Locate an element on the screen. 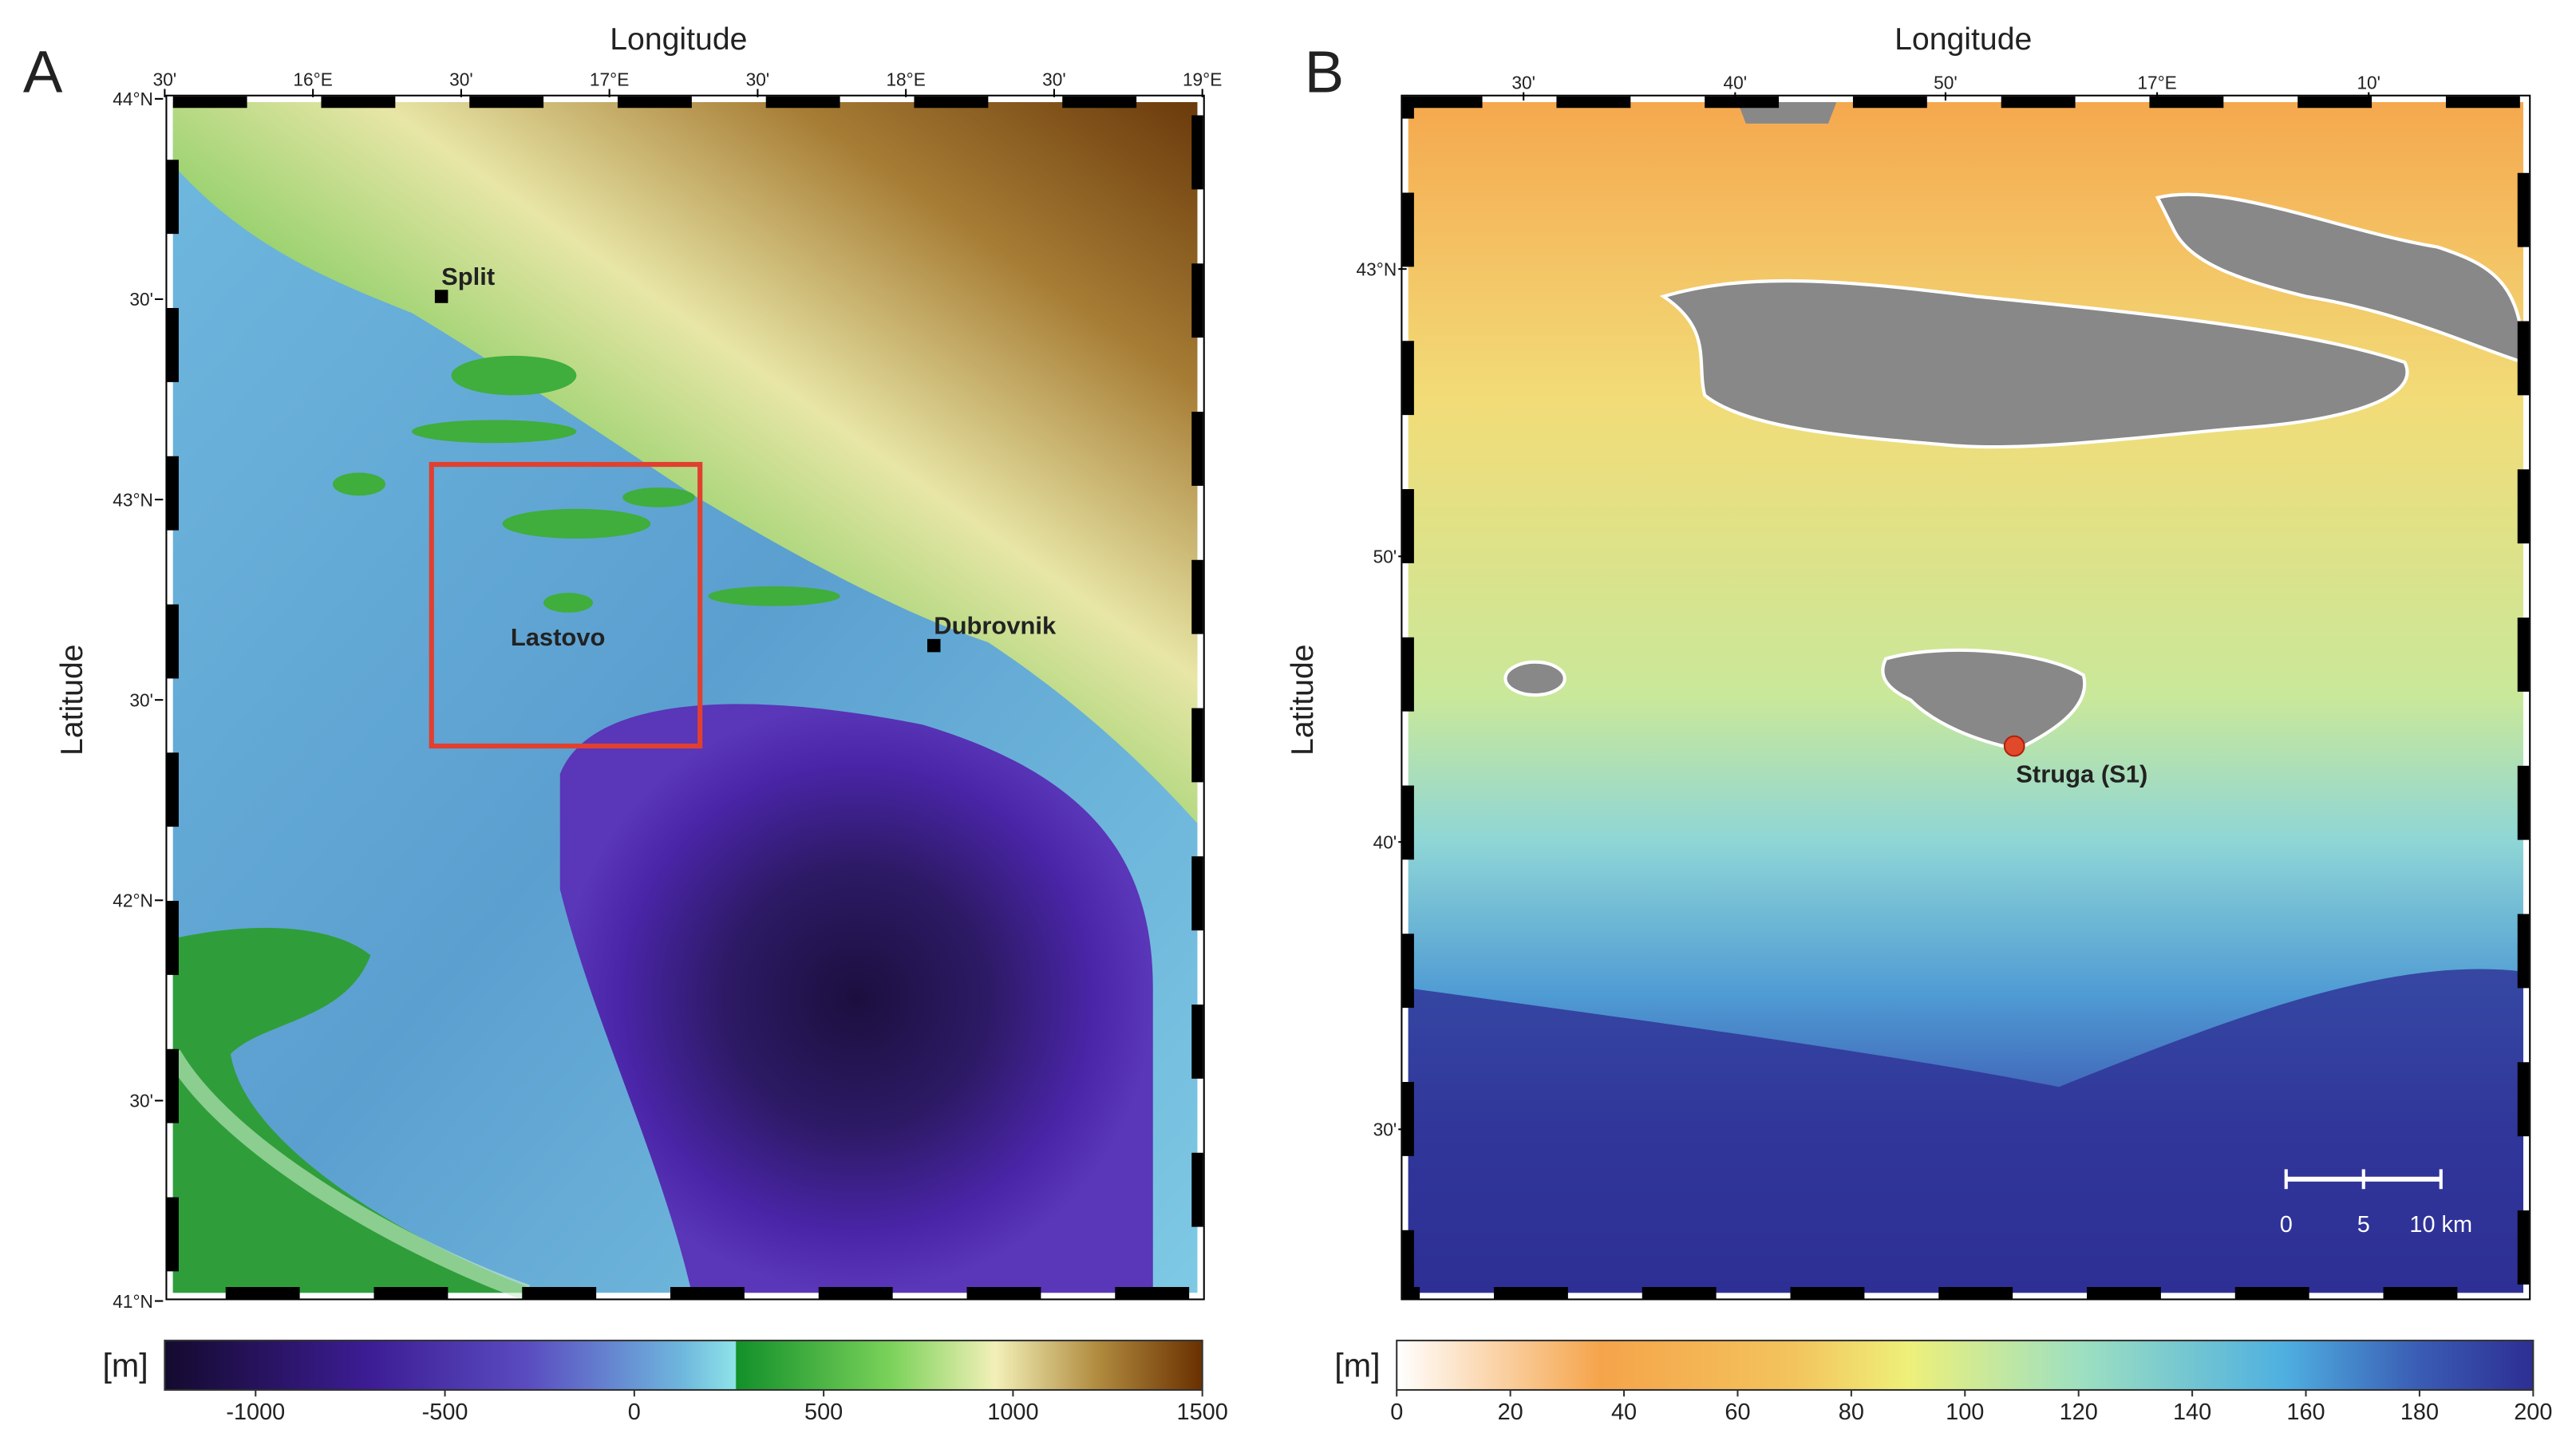 Image resolution: width=2576 pixels, height=1441 pixels. colorbar-tick-label: -1000 is located at coordinates (255, 1413).